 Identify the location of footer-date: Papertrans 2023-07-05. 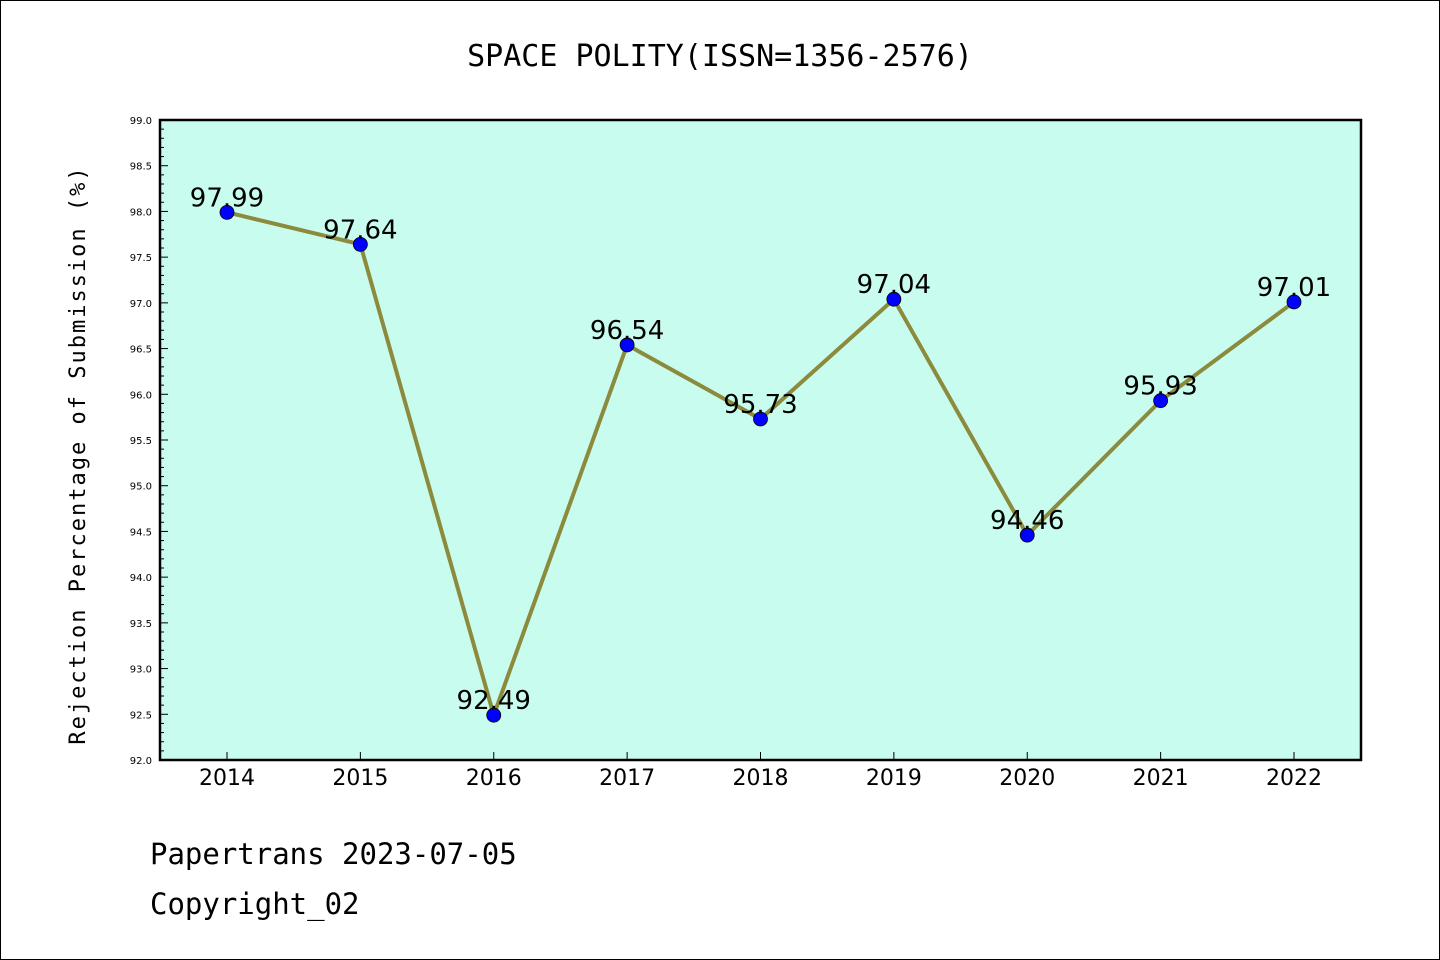
(333, 854).